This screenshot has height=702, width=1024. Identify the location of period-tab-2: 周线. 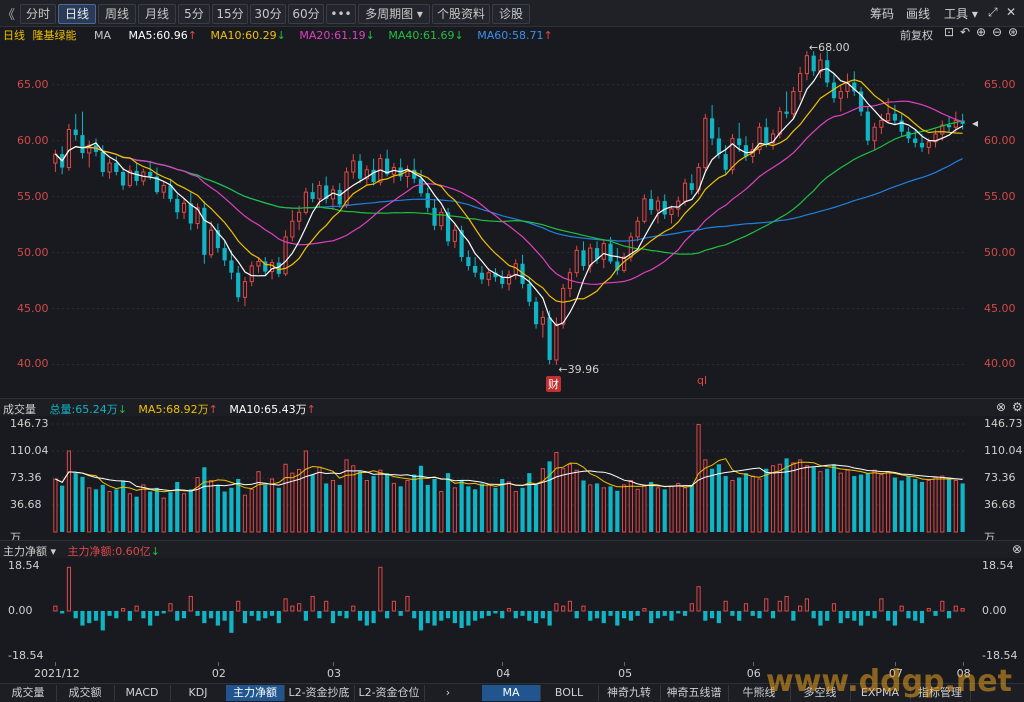
(117, 14).